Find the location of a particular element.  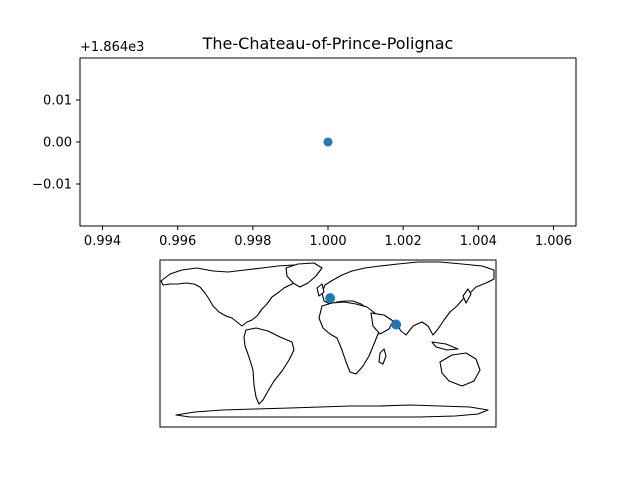

islands-indonesia is located at coordinates (445, 346).